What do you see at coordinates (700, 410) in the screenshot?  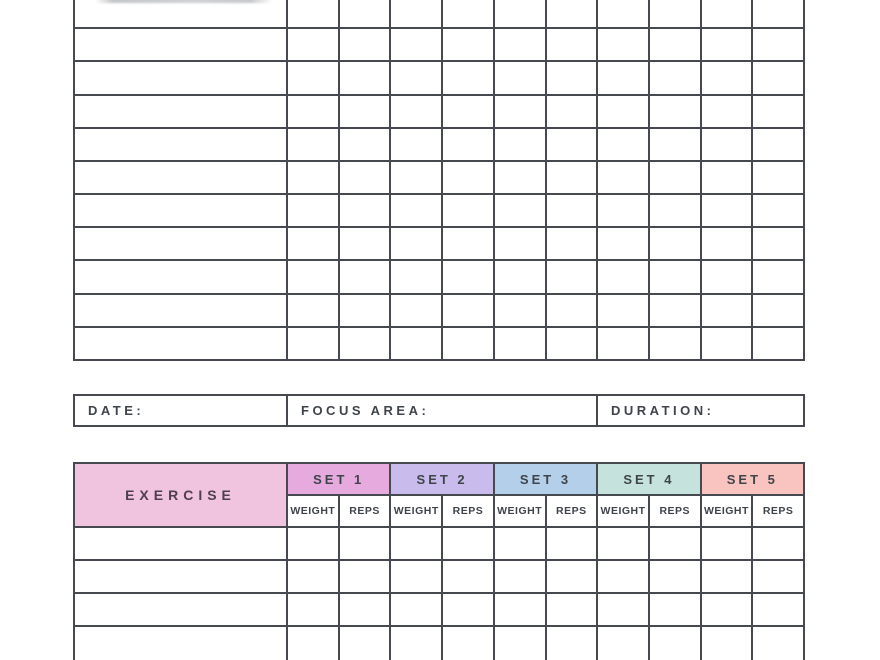 I see `duration-field: DURATION:` at bounding box center [700, 410].